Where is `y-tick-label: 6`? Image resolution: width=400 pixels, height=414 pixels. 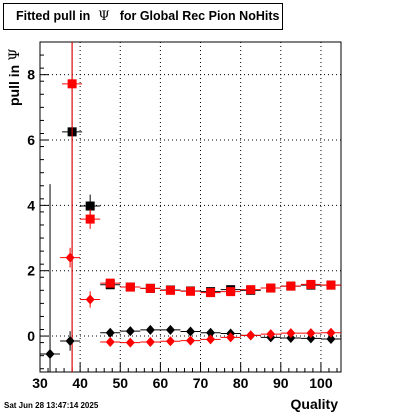
y-tick-label: 6 is located at coordinates (31, 140).